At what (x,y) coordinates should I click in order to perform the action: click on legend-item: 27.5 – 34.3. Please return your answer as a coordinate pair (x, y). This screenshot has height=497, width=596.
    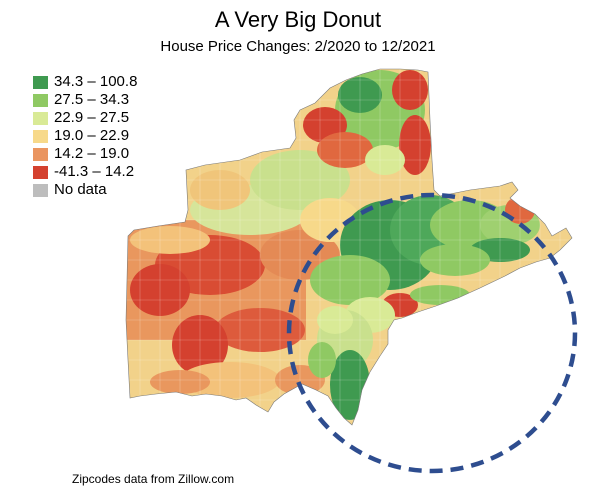
    Looking at the image, I should click on (85, 100).